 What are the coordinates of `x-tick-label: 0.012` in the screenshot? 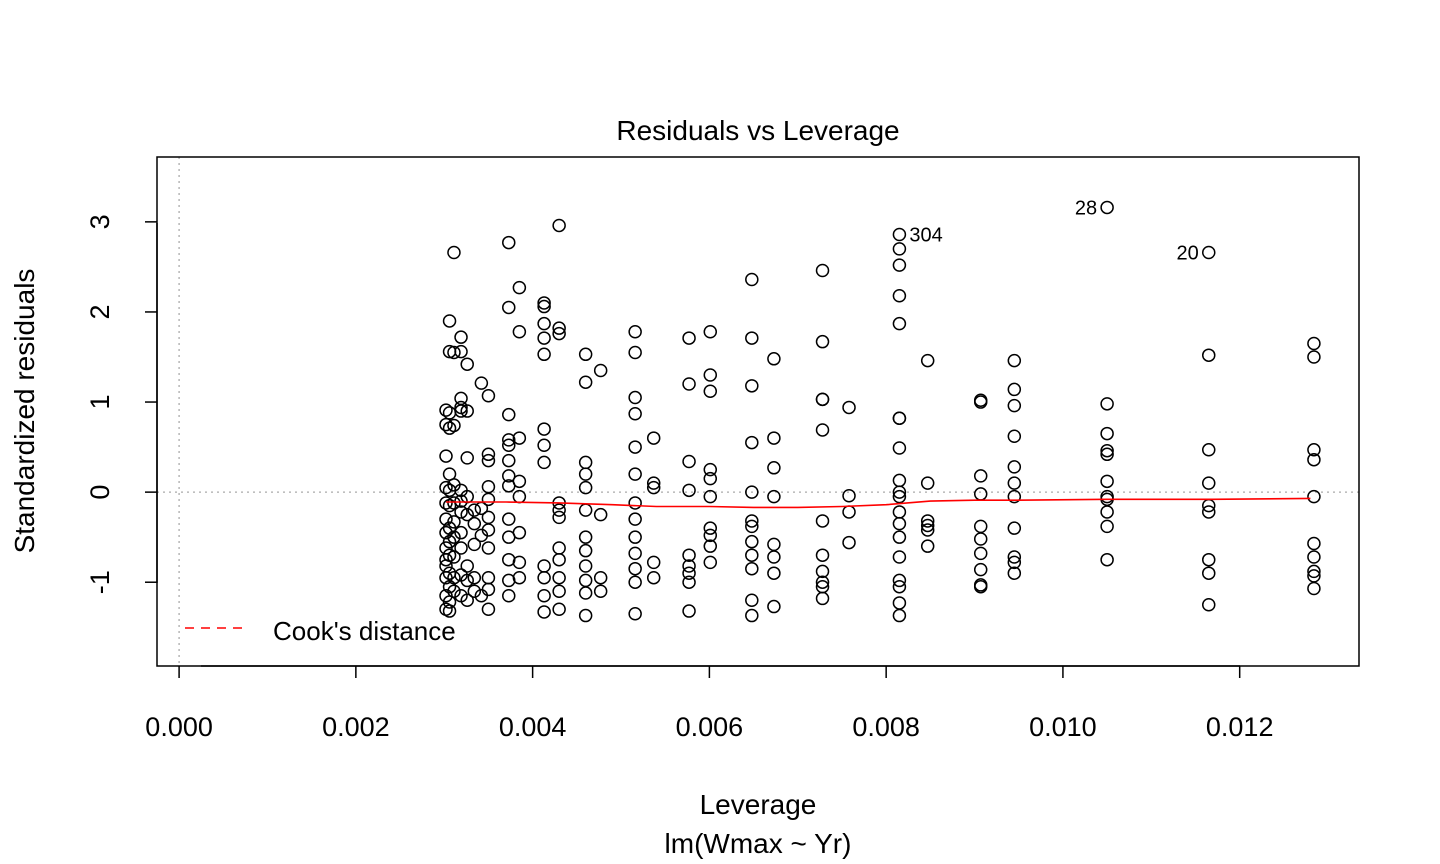 It's located at (1240, 727).